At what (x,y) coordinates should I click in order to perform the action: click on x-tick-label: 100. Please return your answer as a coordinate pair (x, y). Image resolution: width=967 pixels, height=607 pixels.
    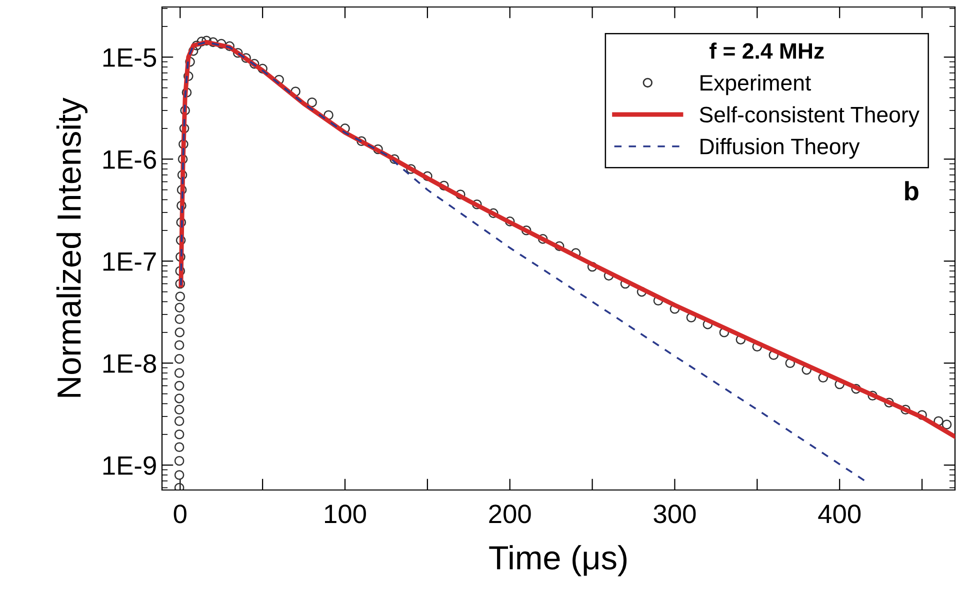
    Looking at the image, I should click on (345, 514).